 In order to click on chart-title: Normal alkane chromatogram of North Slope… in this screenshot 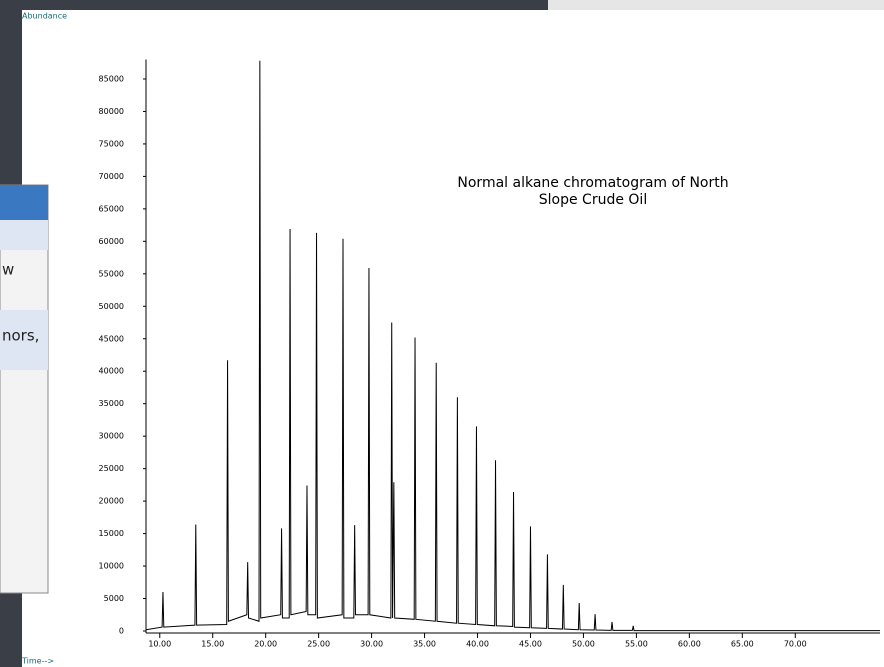, I will do `click(592, 191)`.